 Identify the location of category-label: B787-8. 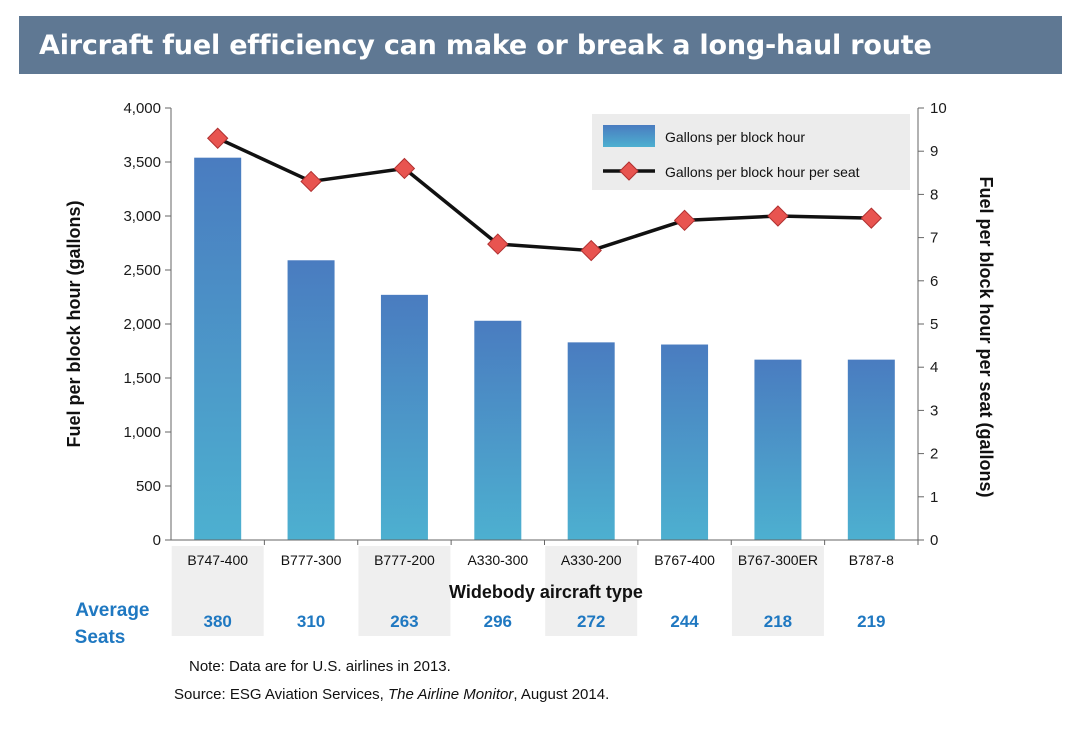
(871, 560).